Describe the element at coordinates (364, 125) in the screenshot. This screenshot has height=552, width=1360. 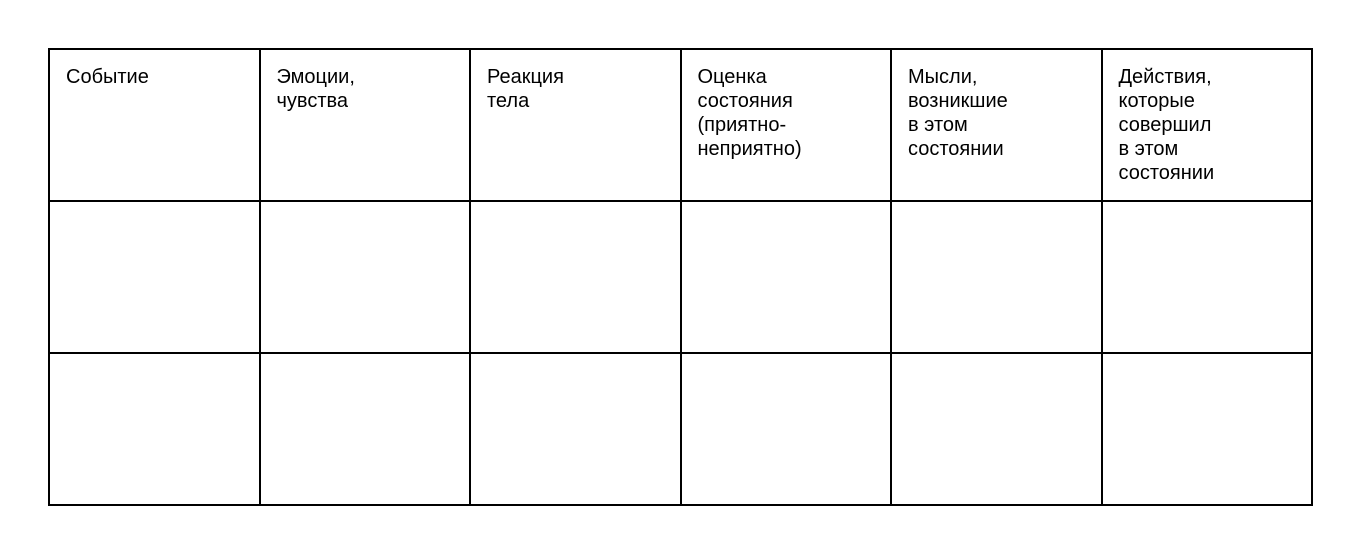
I see `header-emotions: Эмоции, чувства` at that location.